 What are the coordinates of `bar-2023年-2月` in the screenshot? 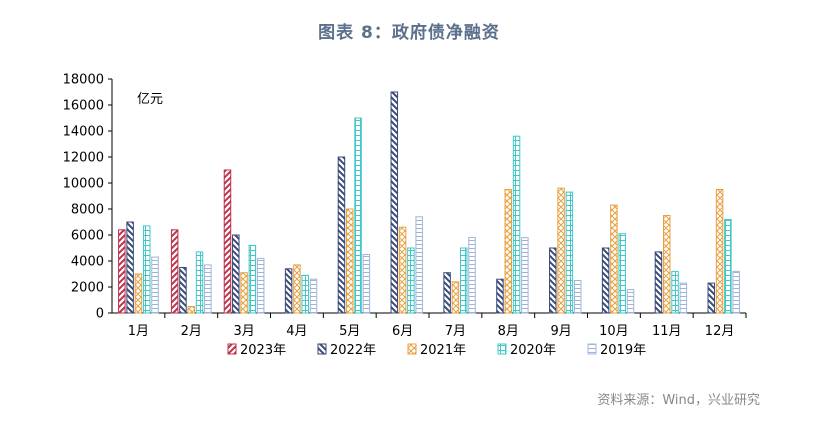 It's located at (174, 271).